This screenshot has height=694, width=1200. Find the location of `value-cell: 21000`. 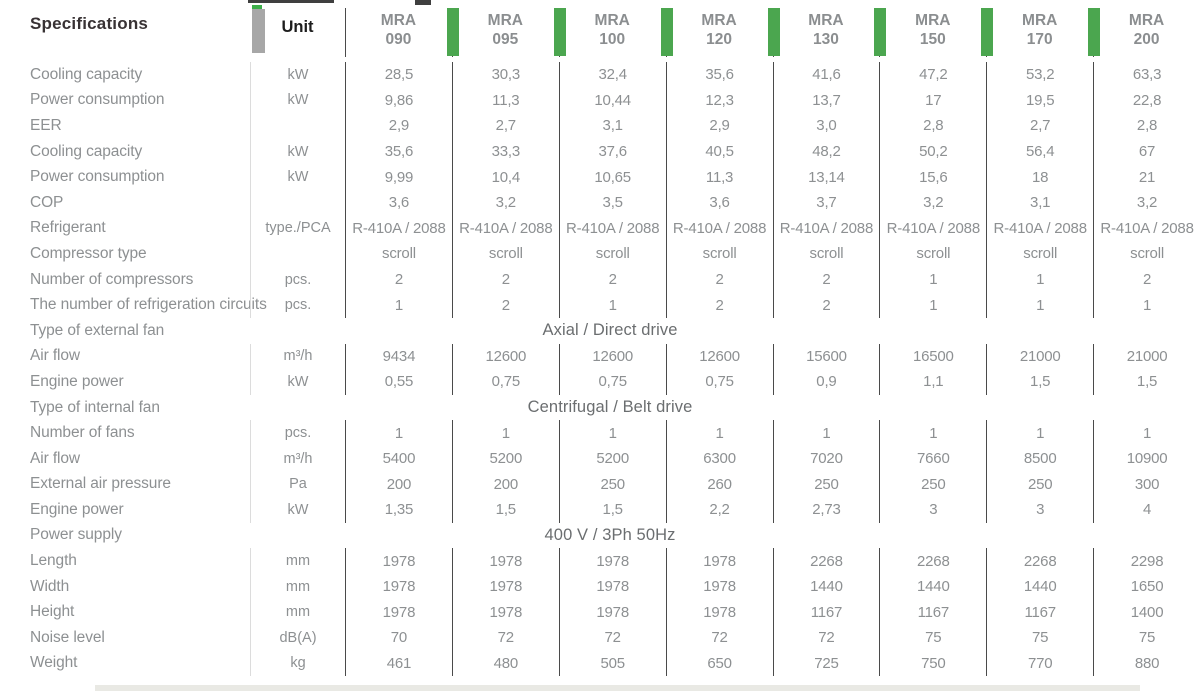

value-cell: 21000 is located at coordinates (1039, 356).